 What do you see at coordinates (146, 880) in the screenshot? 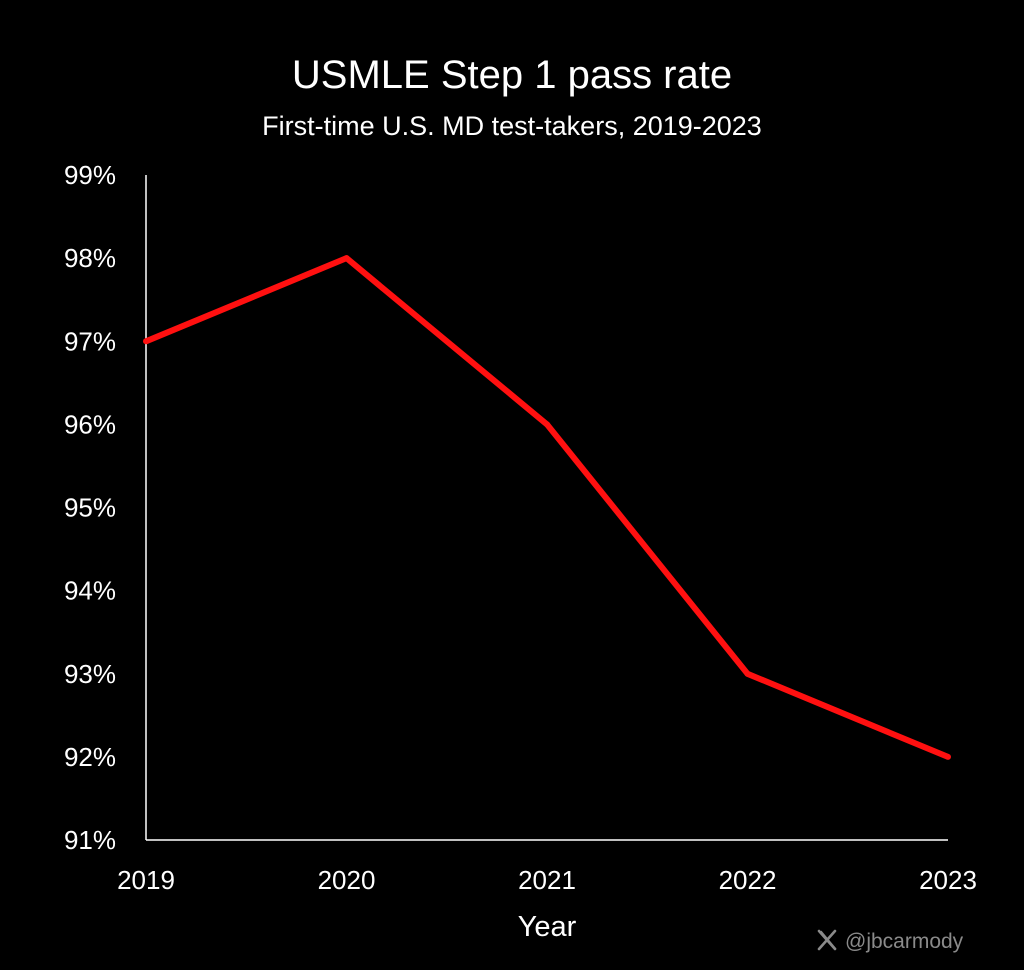
I see `x-tick-label: 2019` at bounding box center [146, 880].